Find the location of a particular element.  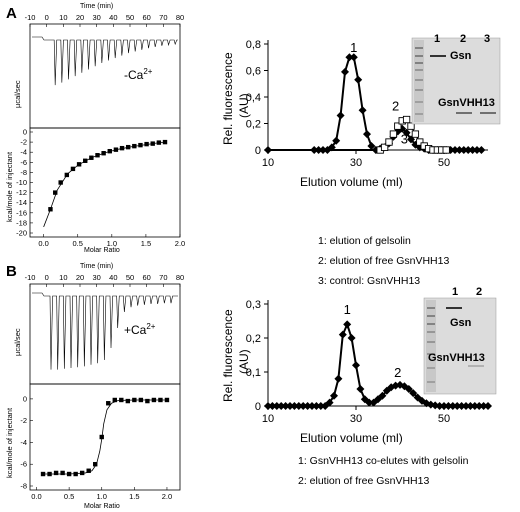

elution-b-series is located at coordinates (378, 365).